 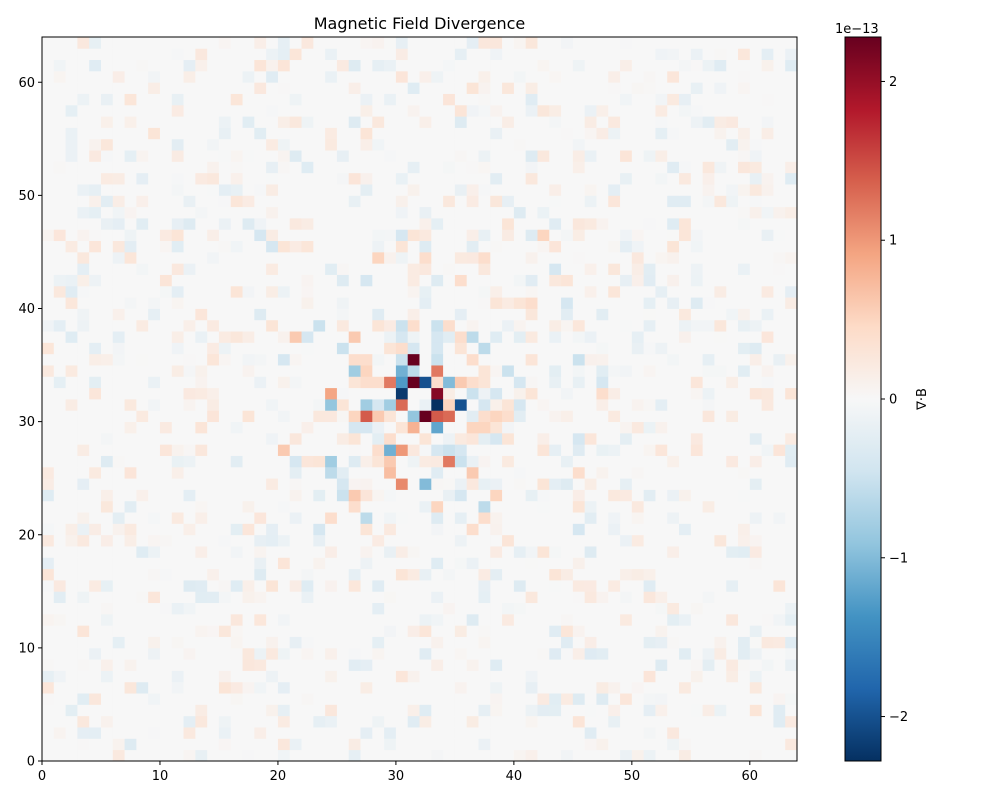 What do you see at coordinates (396, 776) in the screenshot?
I see `x-tick-label: 30` at bounding box center [396, 776].